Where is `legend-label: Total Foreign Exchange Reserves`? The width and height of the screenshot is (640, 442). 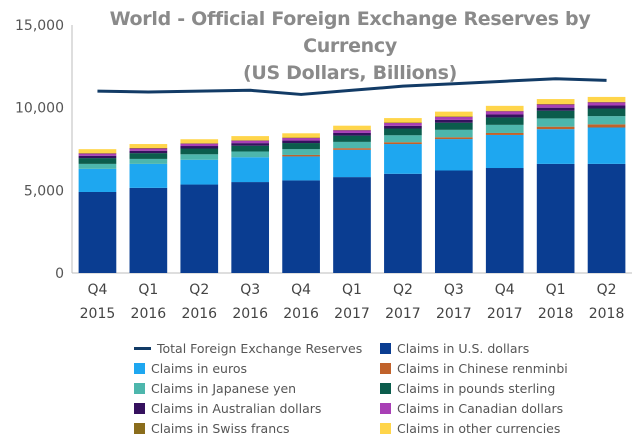 legend-label: Total Foreign Exchange Reserves is located at coordinates (260, 348).